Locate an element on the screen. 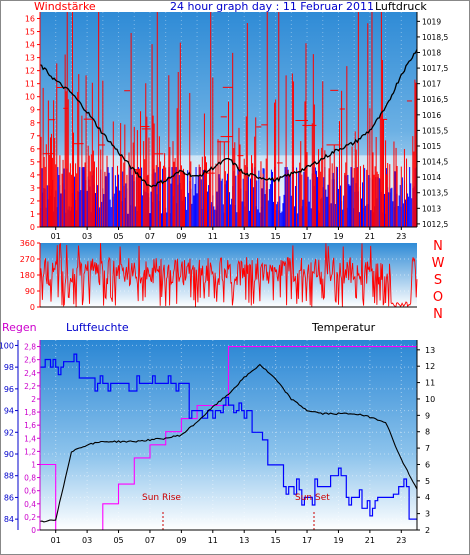 Image resolution: width=470 pixels, height=555 pixels. pressure-tick-label: 1012,5 is located at coordinates (435, 224).